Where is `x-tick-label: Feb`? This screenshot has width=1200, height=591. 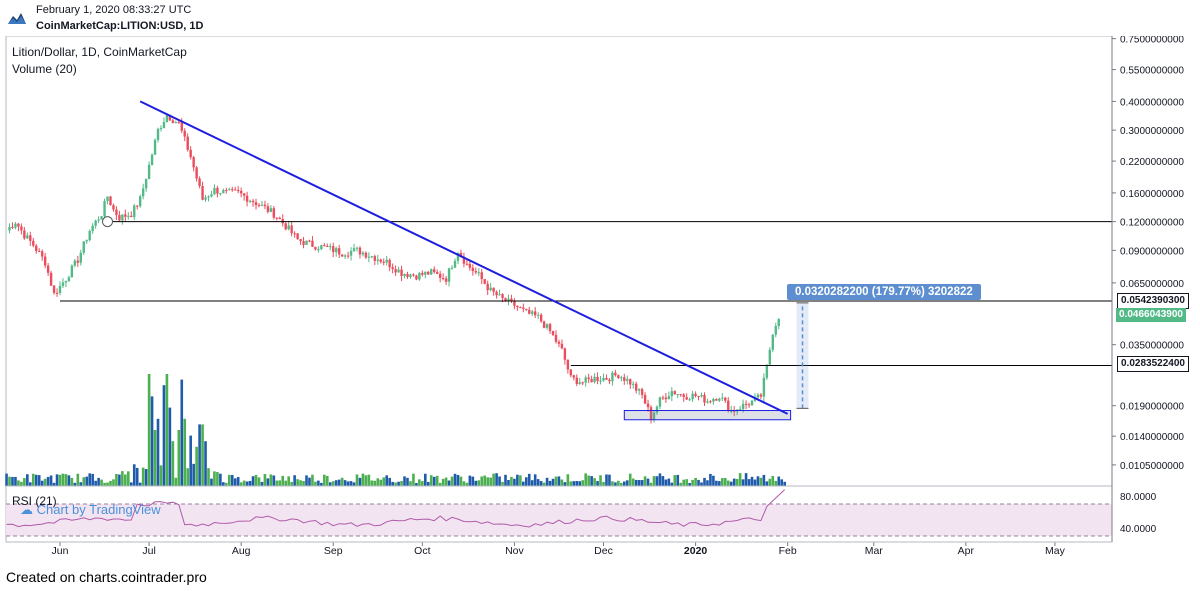
x-tick-label: Feb is located at coordinates (788, 551).